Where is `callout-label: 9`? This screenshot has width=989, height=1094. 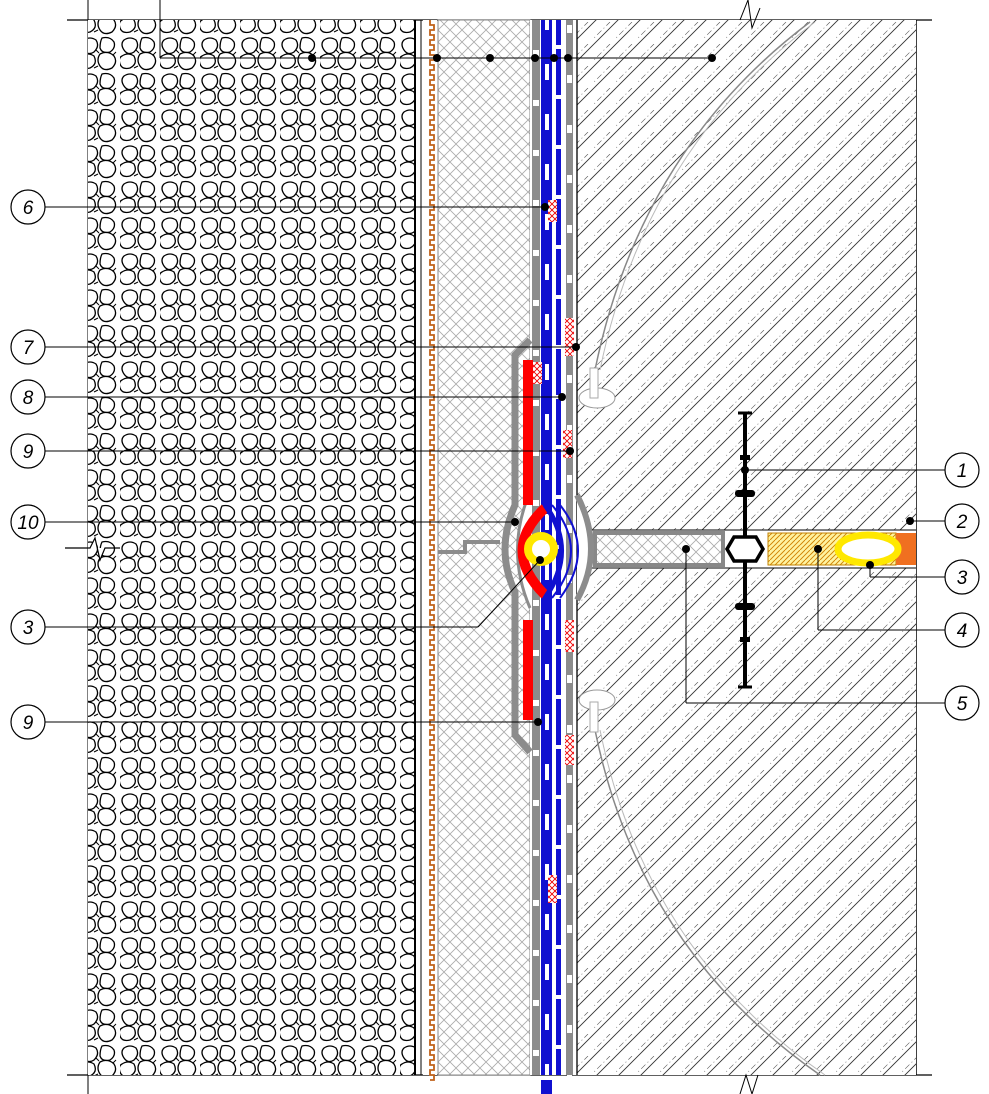 callout-label: 9 is located at coordinates (28, 723).